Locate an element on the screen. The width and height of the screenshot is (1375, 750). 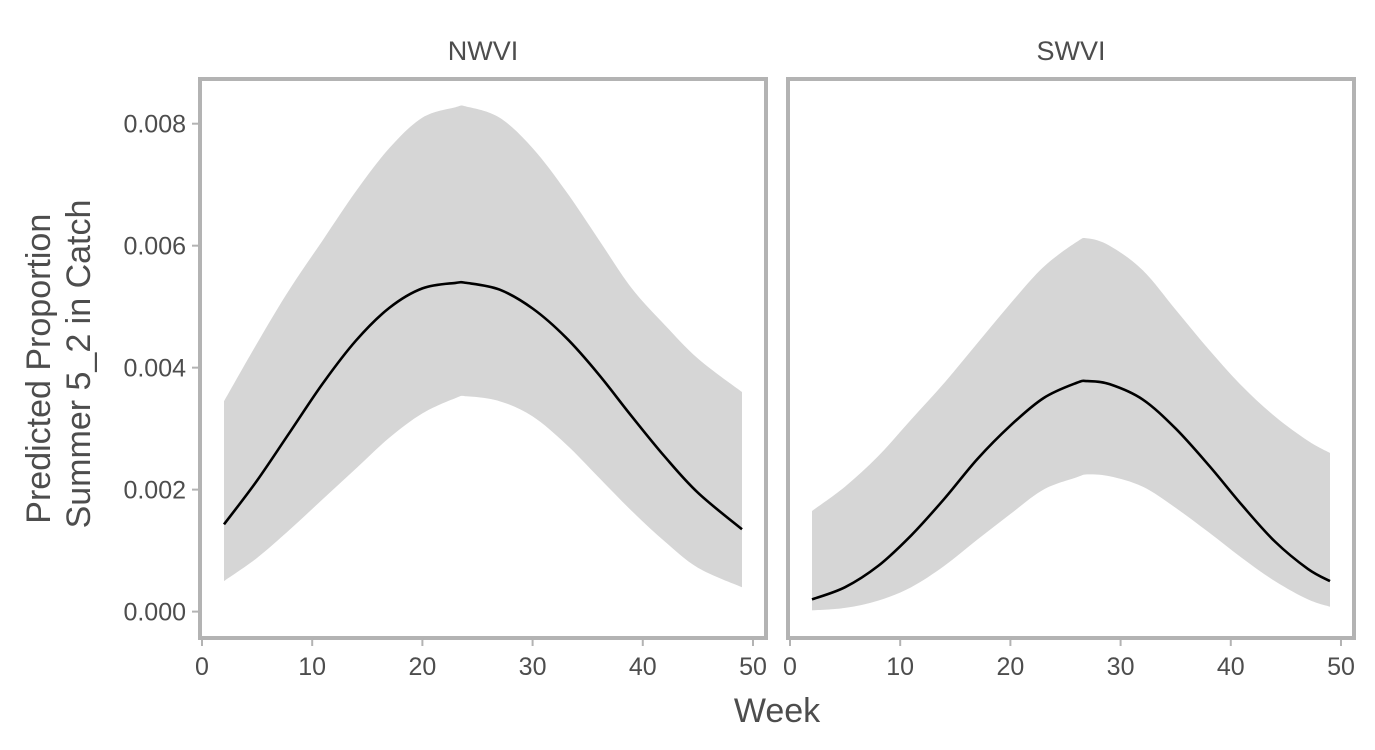
x-axis-title: Week is located at coordinates (777, 711).